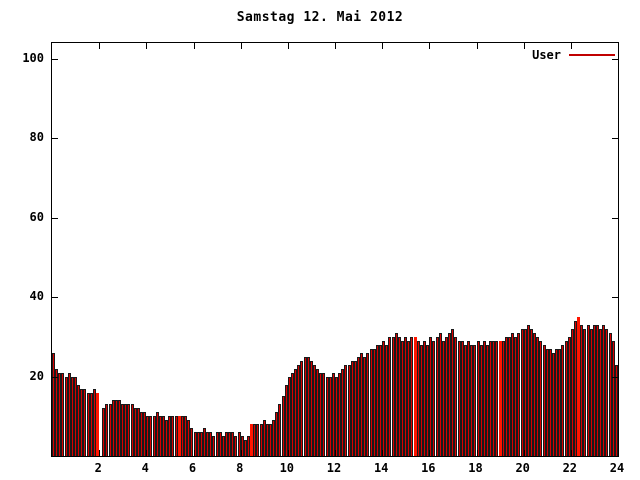 The height and width of the screenshot is (480, 640). I want to click on x-tick-label: 6, so click(192, 468).